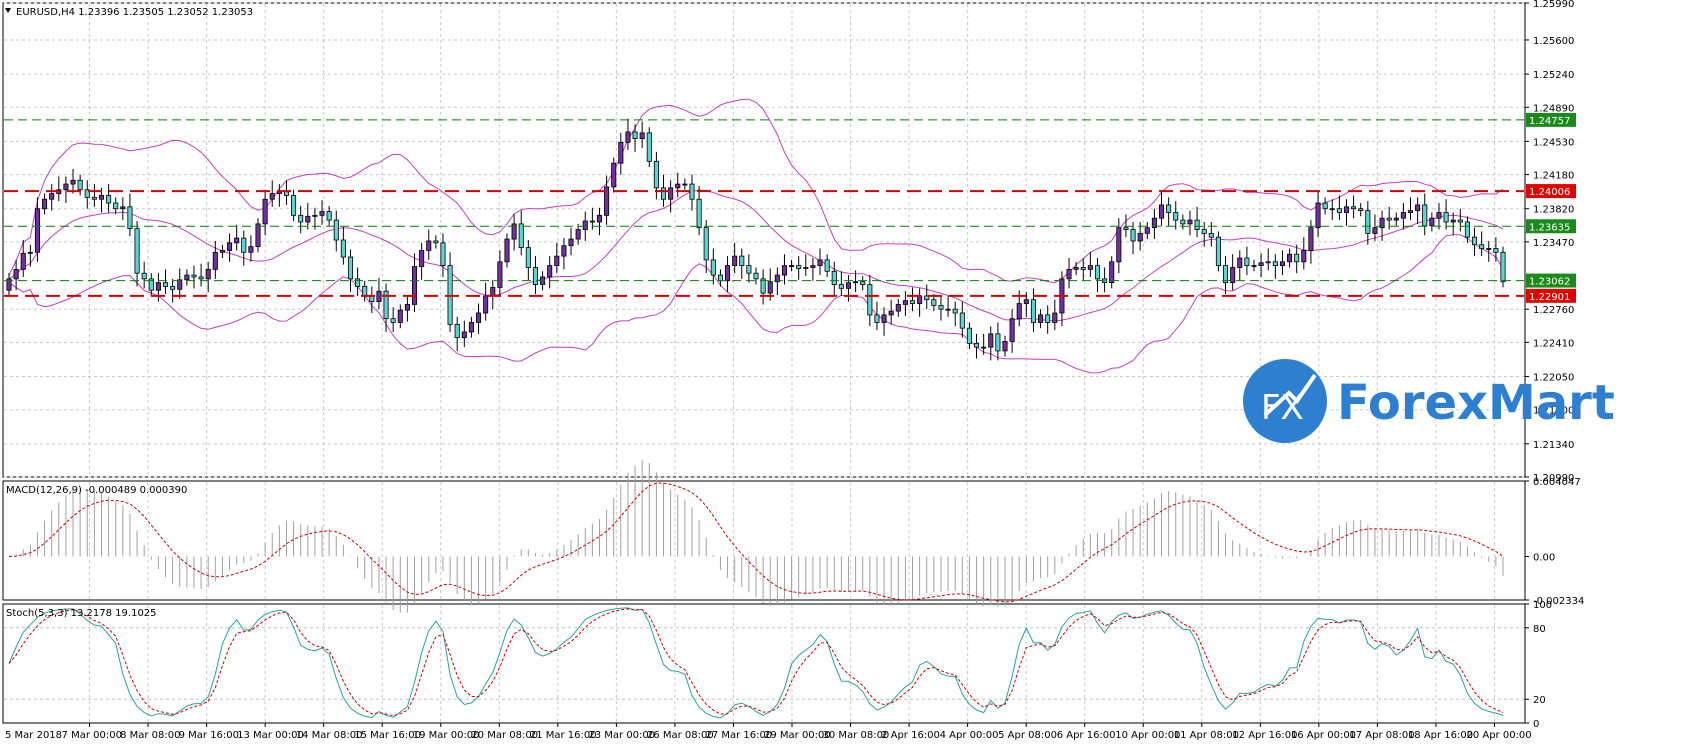 This screenshot has width=1682, height=749. I want to click on level-price-label: 1.23062, so click(1549, 282).